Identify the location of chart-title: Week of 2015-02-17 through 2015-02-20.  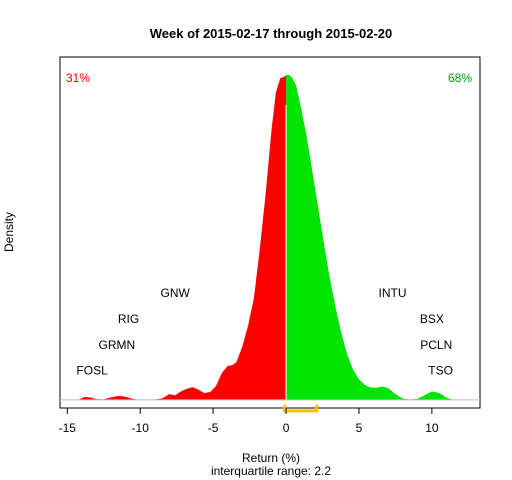
(271, 33).